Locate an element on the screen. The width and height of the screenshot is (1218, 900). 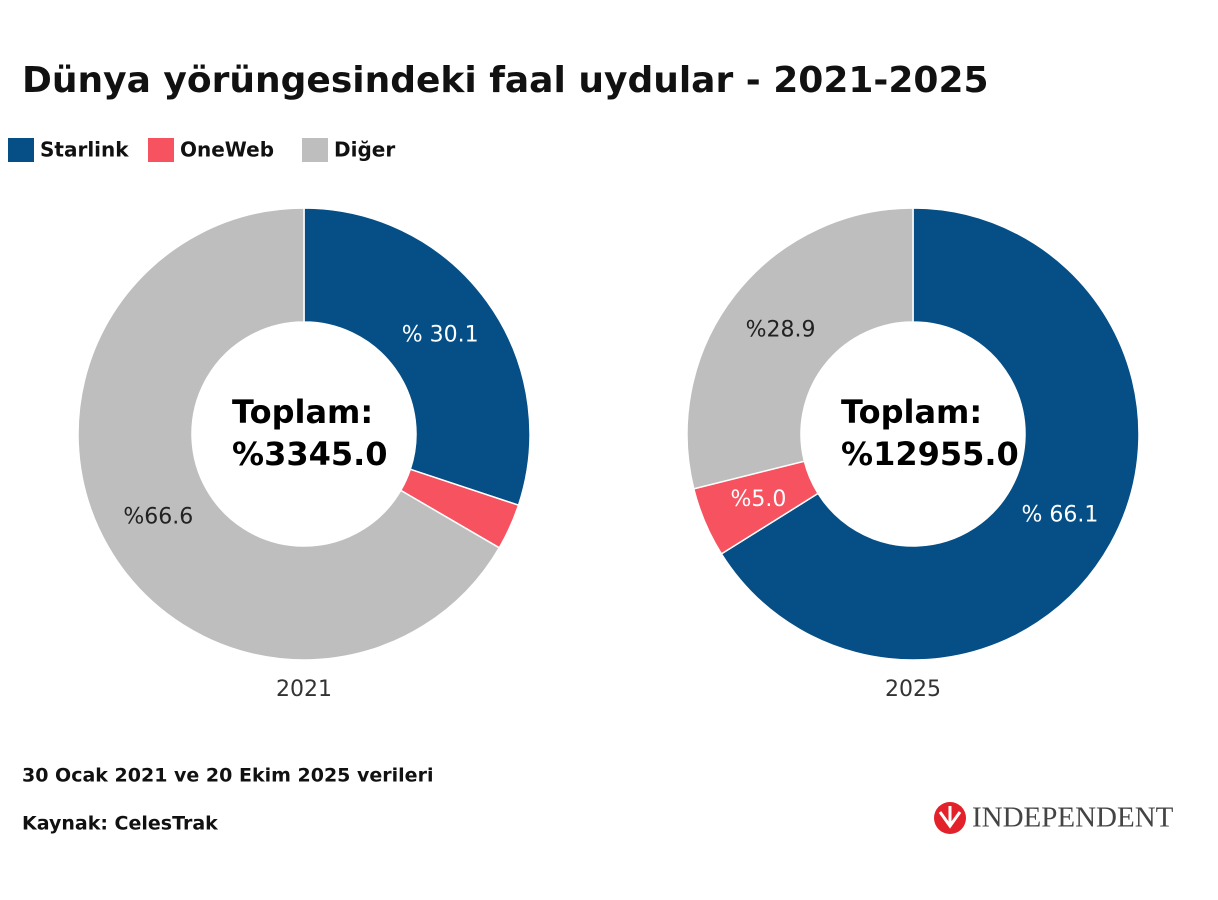
source: Kaynak: CelesTrak is located at coordinates (120, 824).